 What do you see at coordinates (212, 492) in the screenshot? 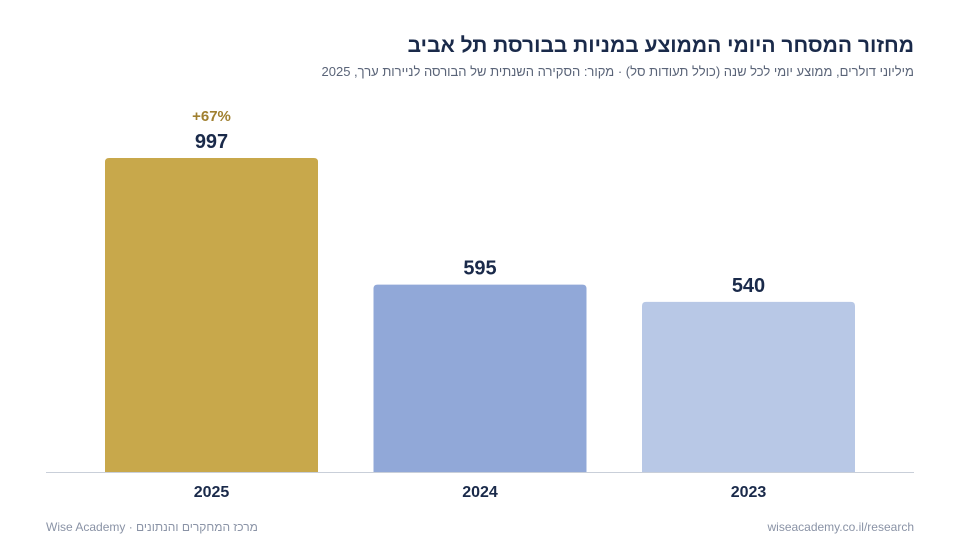
I see `x-tick-label-2025: 2025` at bounding box center [212, 492].